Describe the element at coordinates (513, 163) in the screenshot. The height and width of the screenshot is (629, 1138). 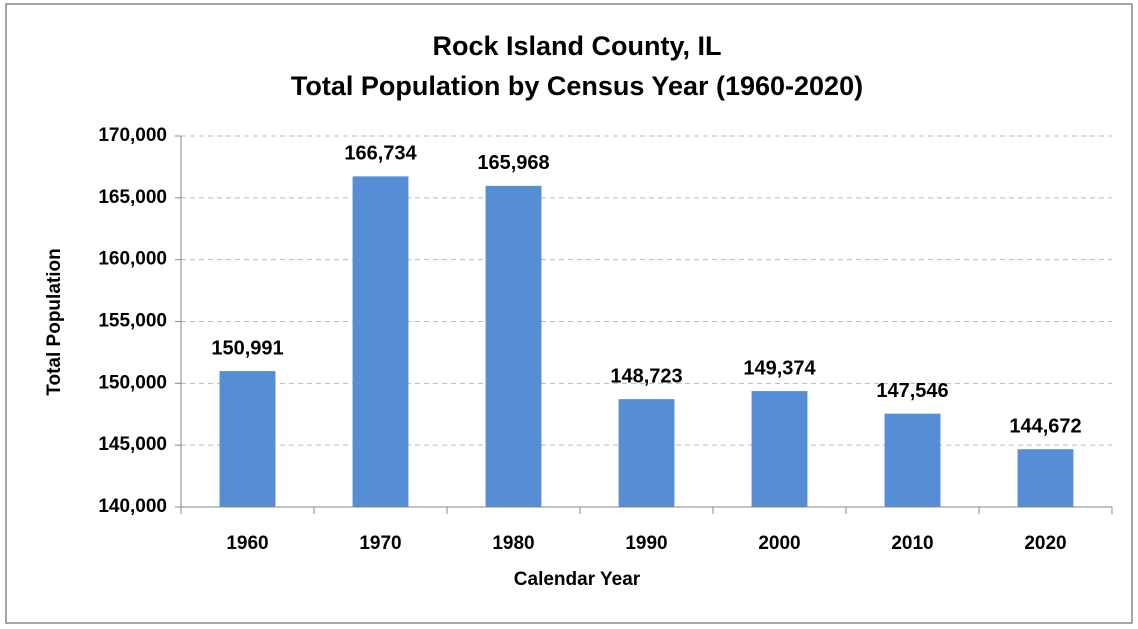
I see `data-label: 165,968` at that location.